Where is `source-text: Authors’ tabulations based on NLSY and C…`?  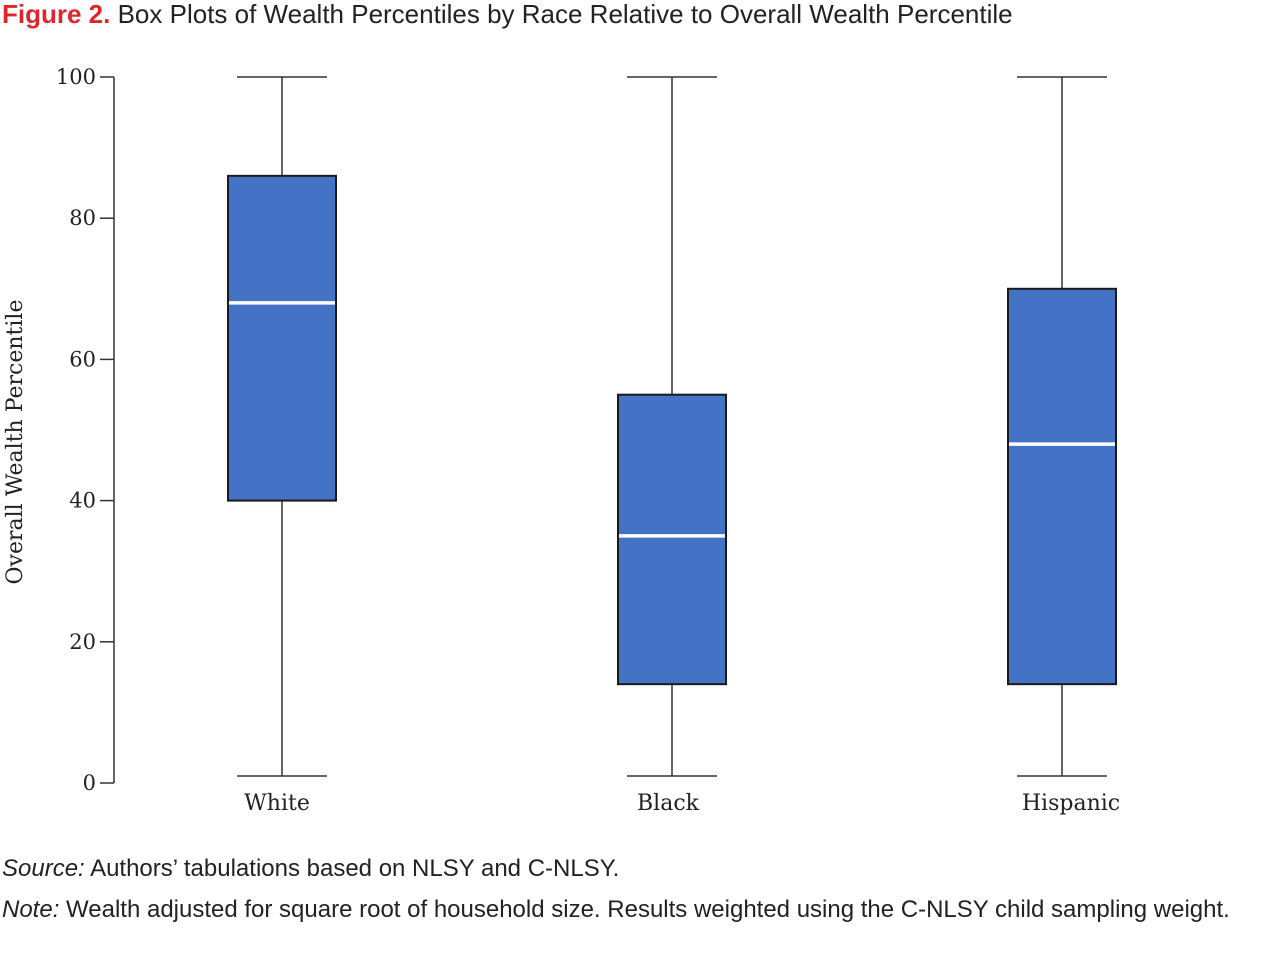
source-text: Authors’ tabulations based on NLSY and C… is located at coordinates (352, 868).